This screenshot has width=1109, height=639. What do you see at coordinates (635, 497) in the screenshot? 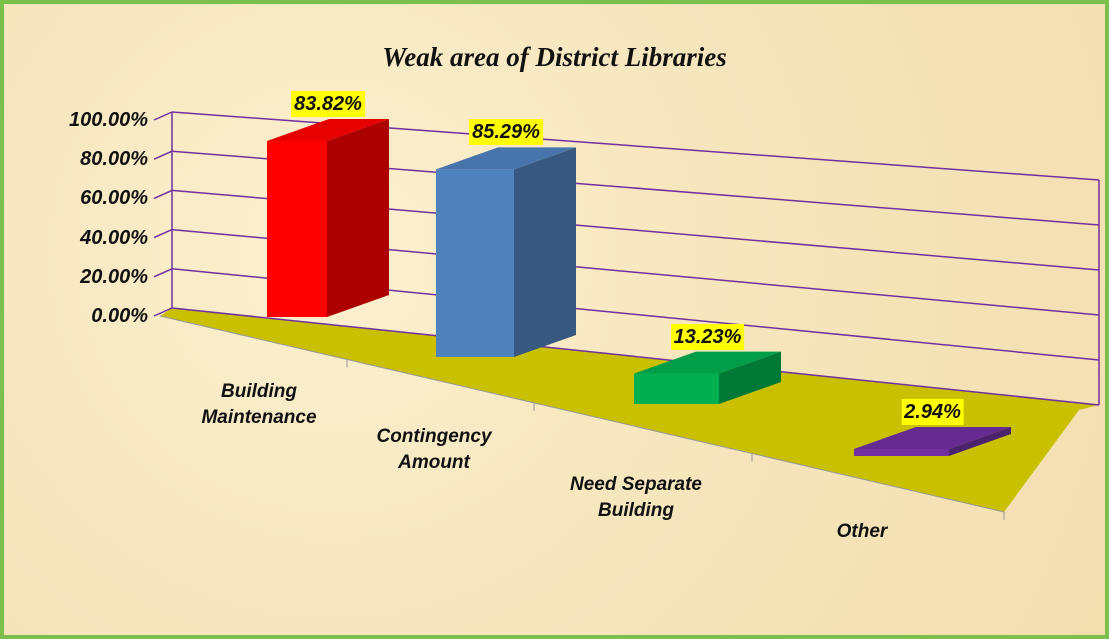
I see `x-tick-label: Need Separate Building` at bounding box center [635, 497].